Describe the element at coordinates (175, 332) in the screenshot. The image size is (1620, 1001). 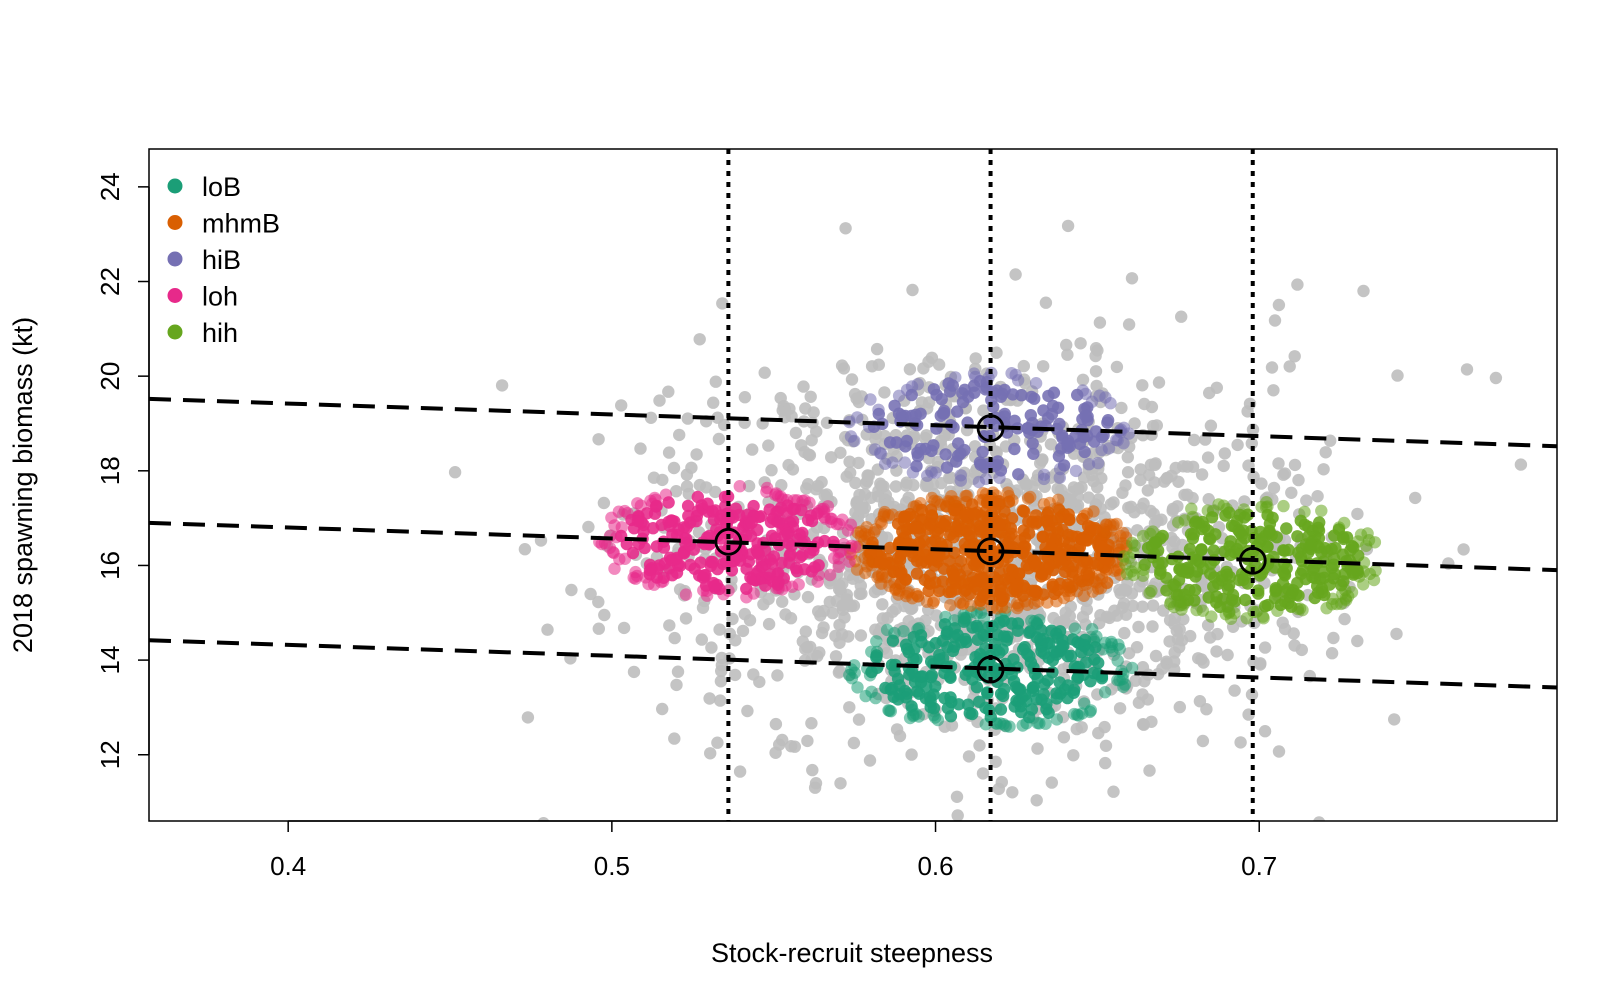
I see `legend-marker-hih` at that location.